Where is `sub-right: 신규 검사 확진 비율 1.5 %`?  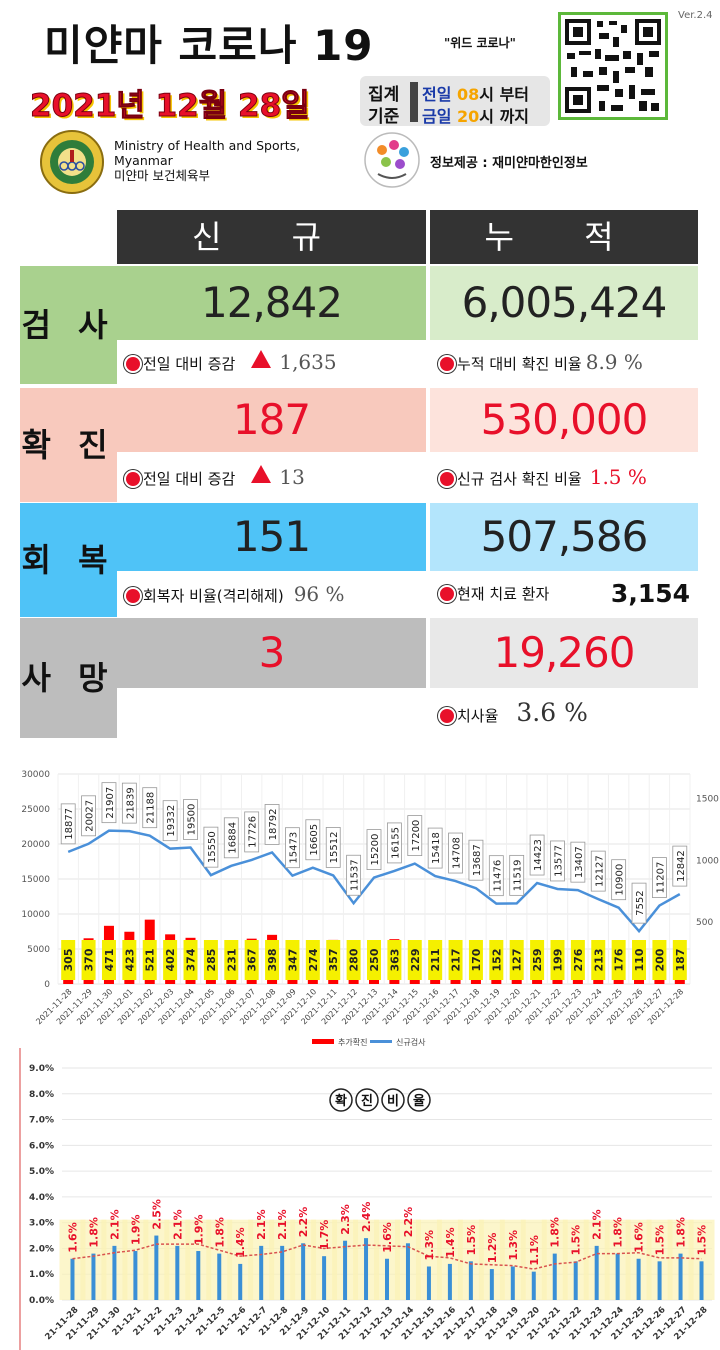
sub-right: 신규 검사 확진 비율 1.5 % is located at coordinates (569, 477).